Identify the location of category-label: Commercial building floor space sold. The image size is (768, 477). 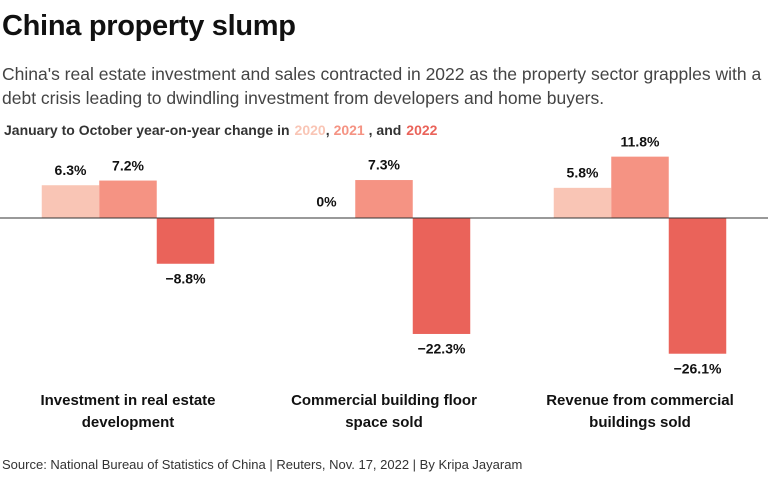
(384, 411).